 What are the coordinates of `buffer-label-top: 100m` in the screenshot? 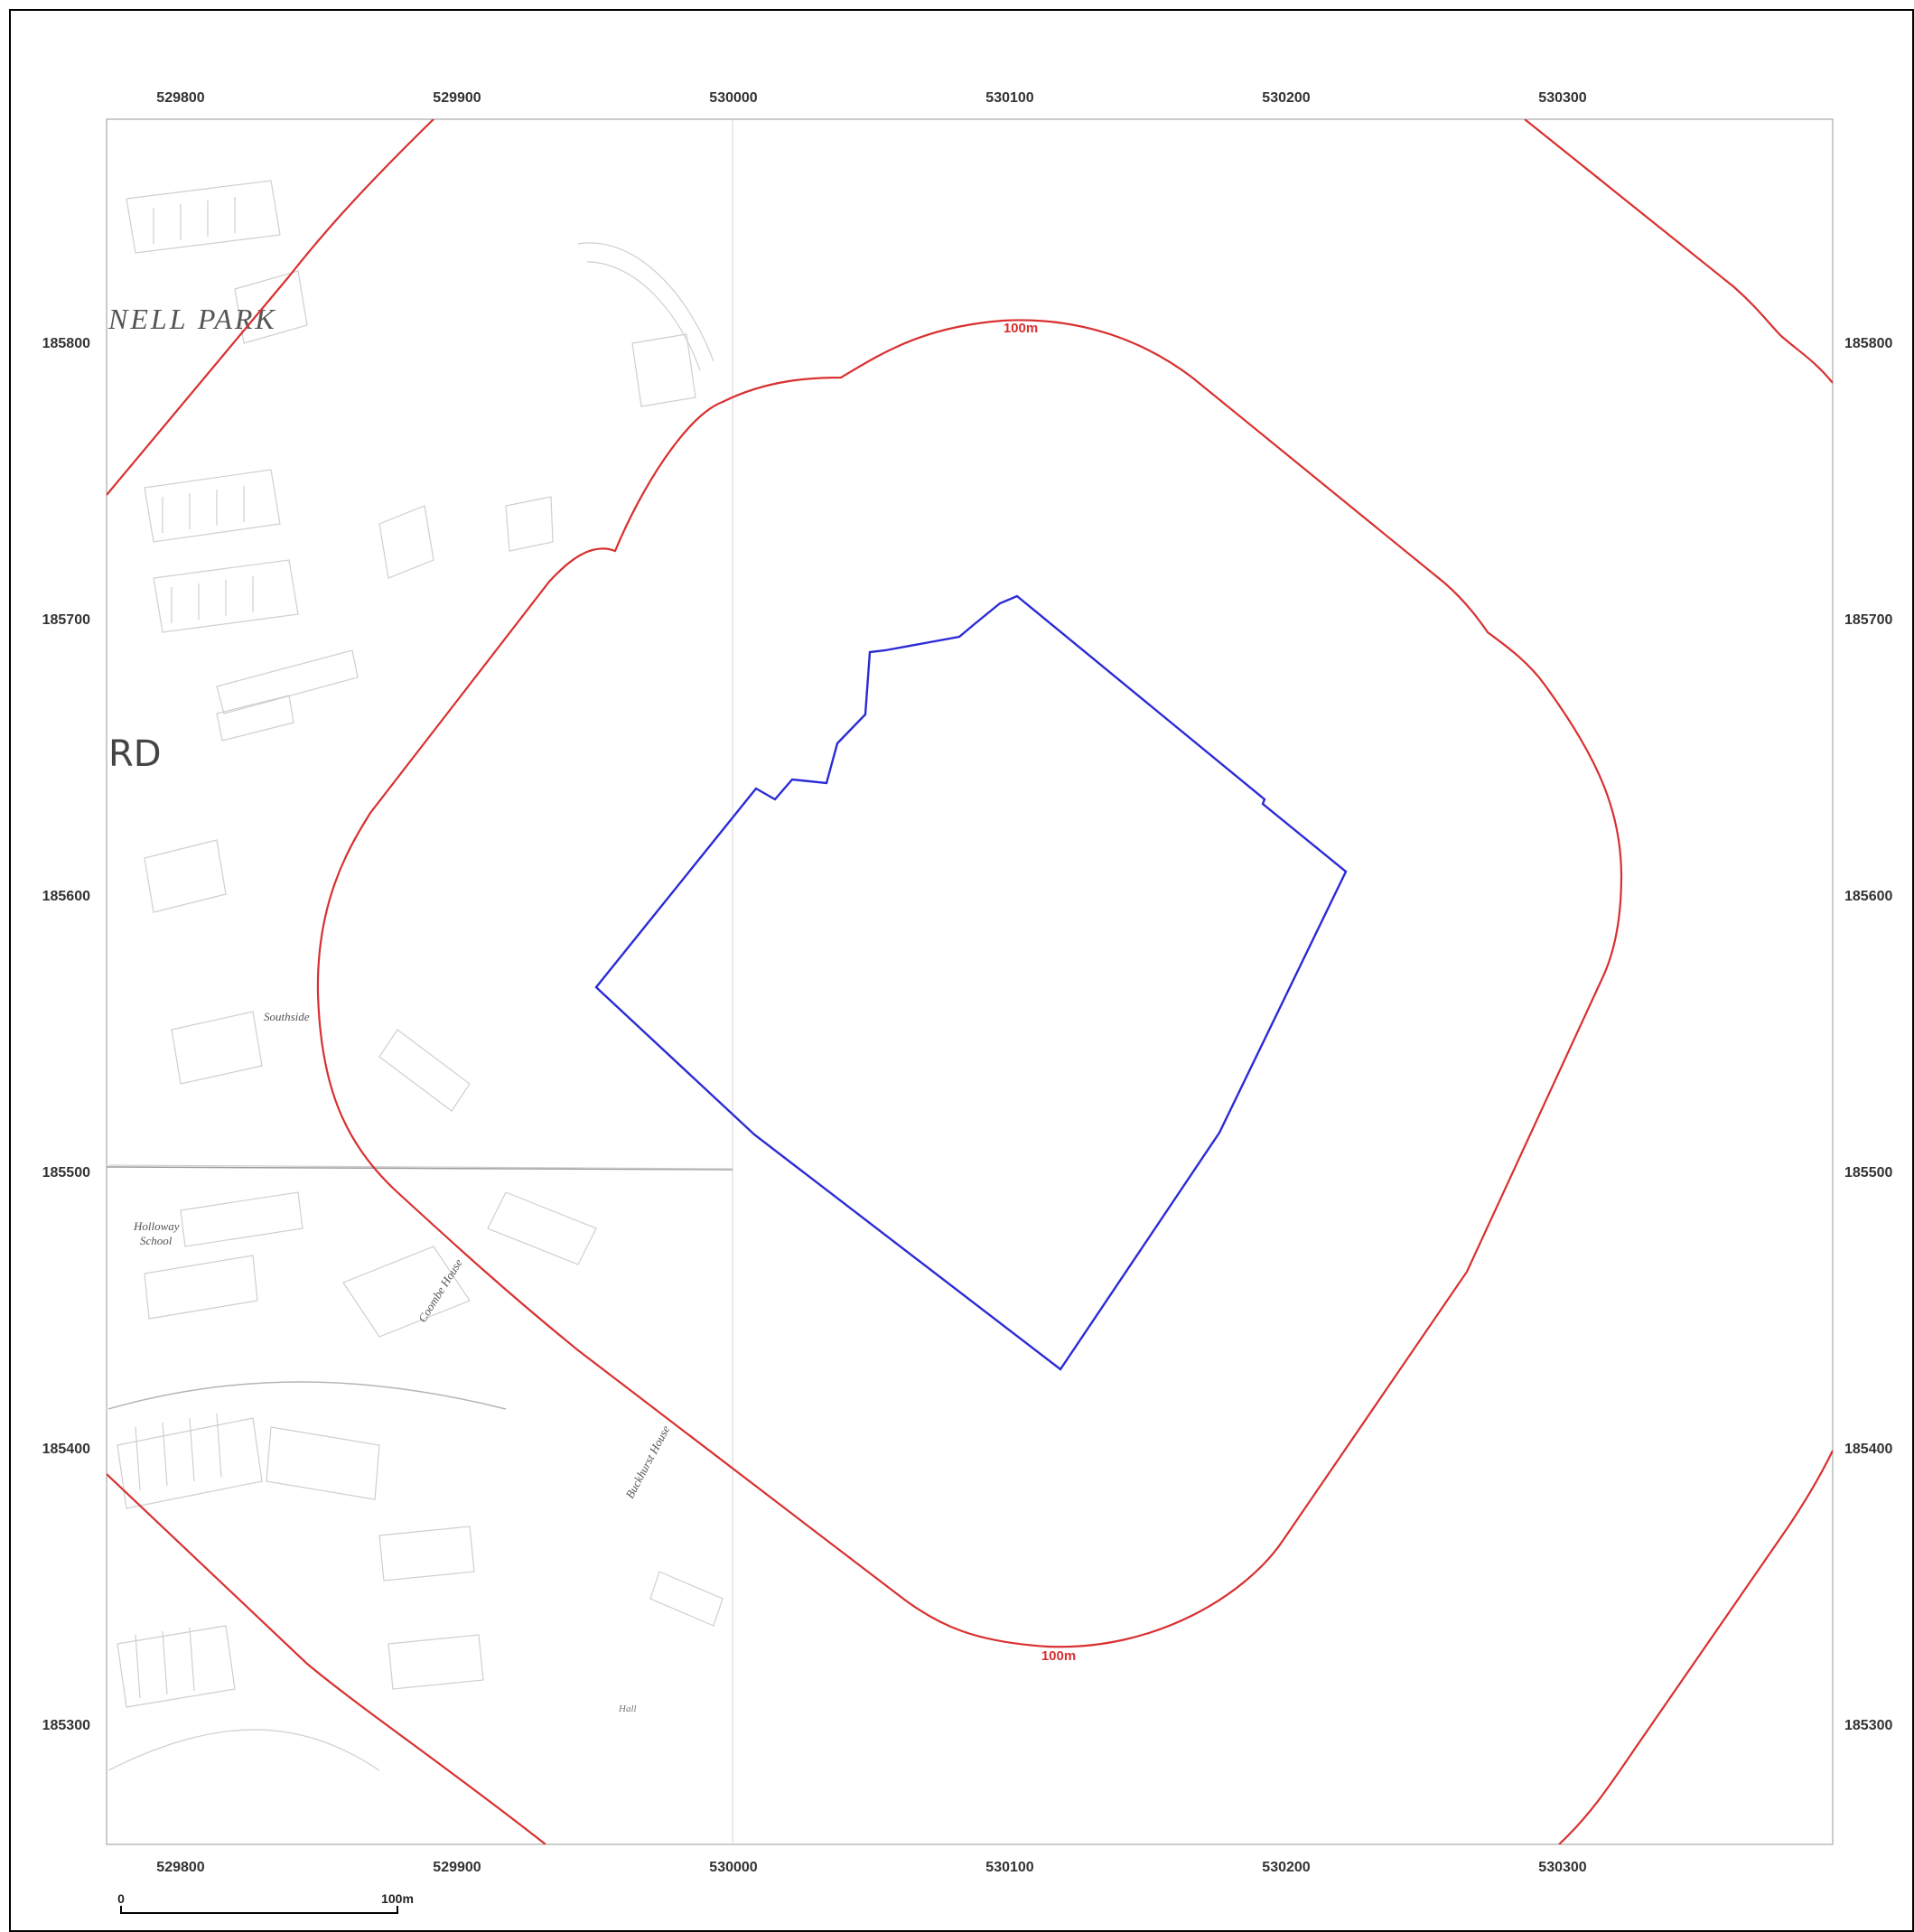 It's located at (1021, 328).